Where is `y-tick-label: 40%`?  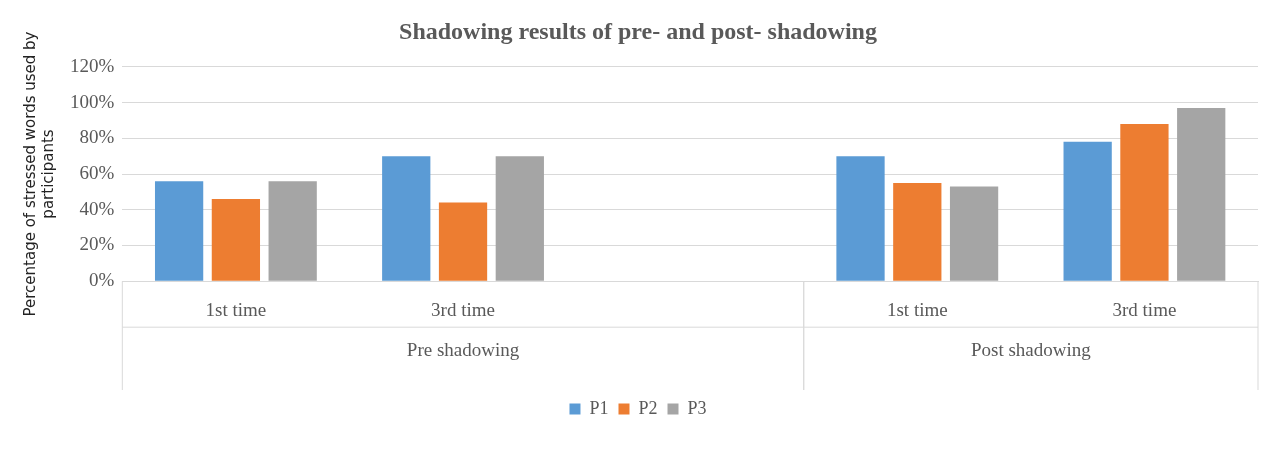 y-tick-label: 40% is located at coordinates (97, 208).